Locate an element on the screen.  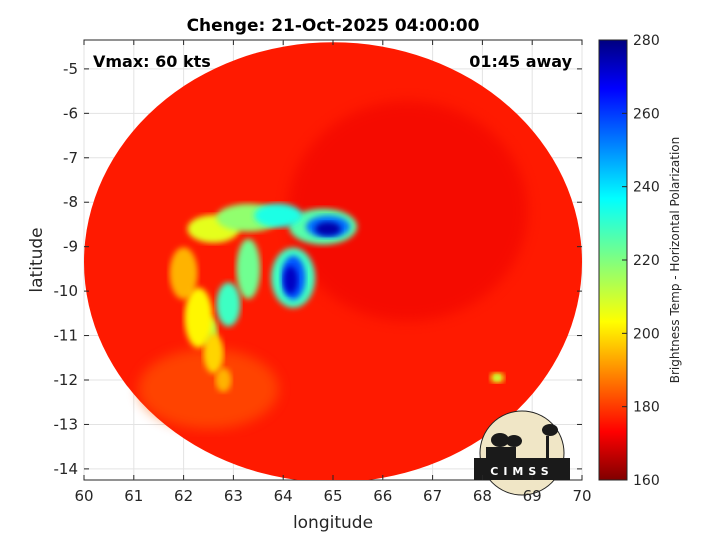
x-tick-label: 70 is located at coordinates (581, 496).